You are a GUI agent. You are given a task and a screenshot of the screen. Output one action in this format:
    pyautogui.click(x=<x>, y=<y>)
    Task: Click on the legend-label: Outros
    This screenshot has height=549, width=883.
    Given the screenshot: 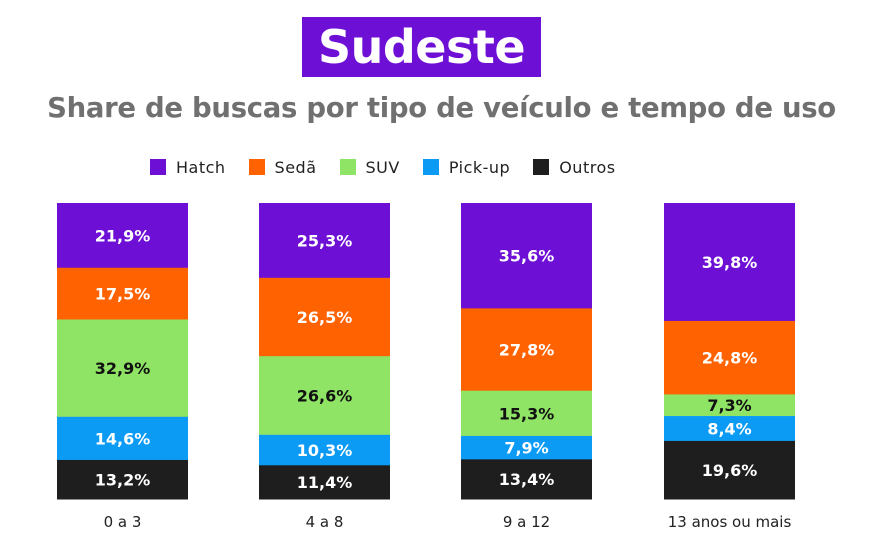 What is the action you would take?
    pyautogui.click(x=587, y=167)
    